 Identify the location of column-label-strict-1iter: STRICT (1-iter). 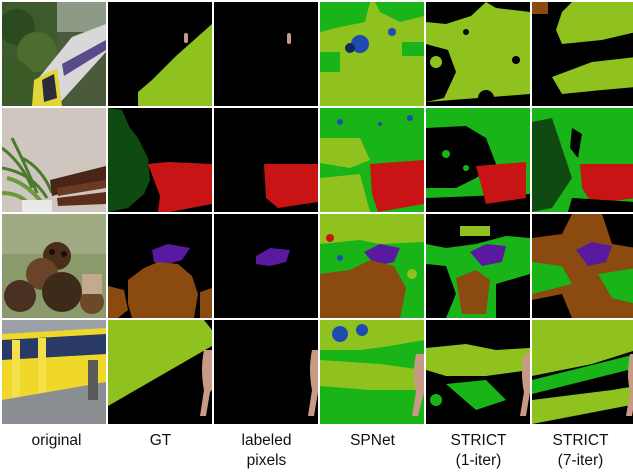
(478, 450).